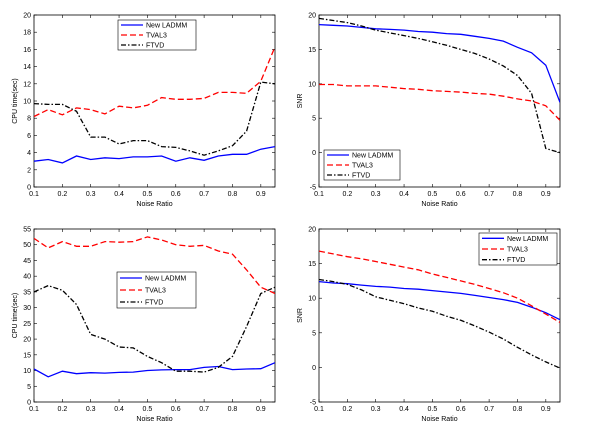 The image size is (596, 425). What do you see at coordinates (27, 245) in the screenshot?
I see `y-tick-label: 50` at bounding box center [27, 245].